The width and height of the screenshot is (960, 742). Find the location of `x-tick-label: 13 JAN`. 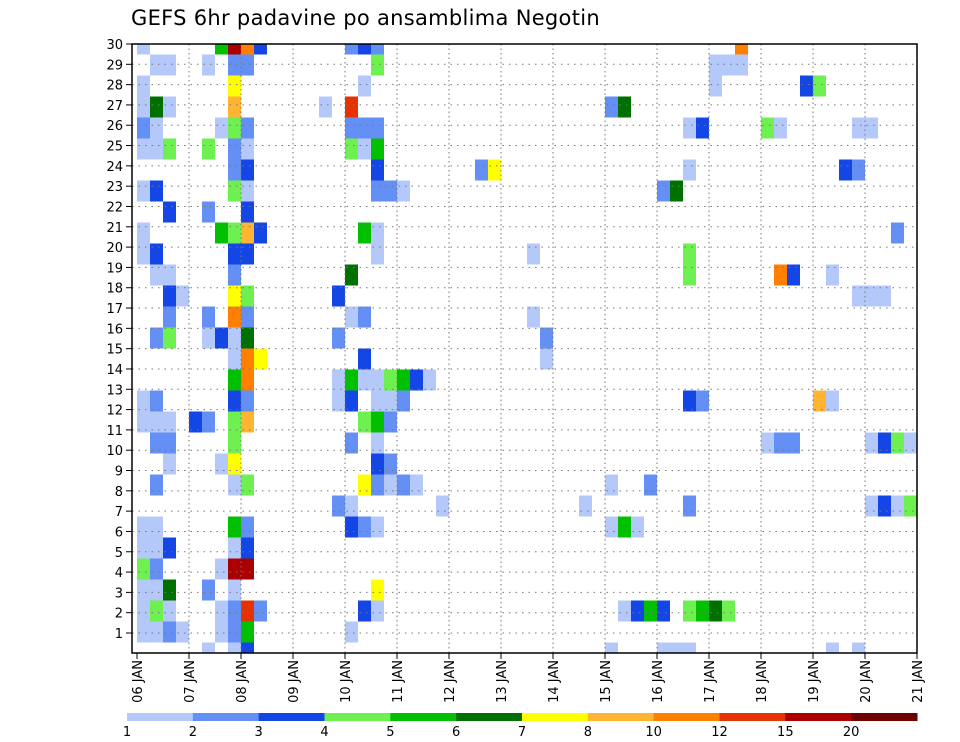

x-tick-label: 13 JAN is located at coordinates (502, 681).